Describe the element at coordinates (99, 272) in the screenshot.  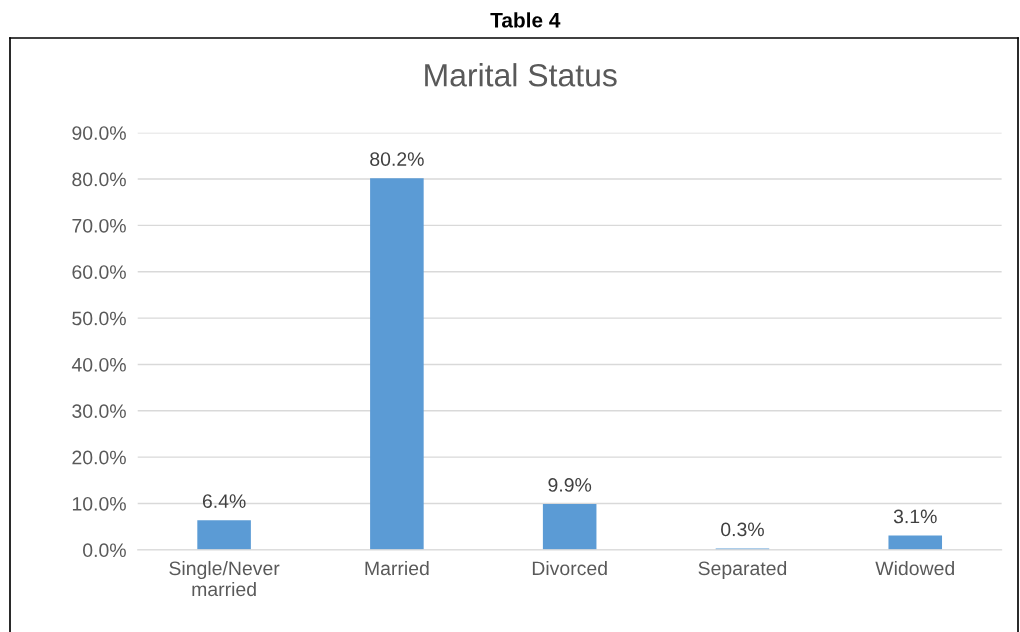
I see `y-tick-label: 60.0%` at that location.